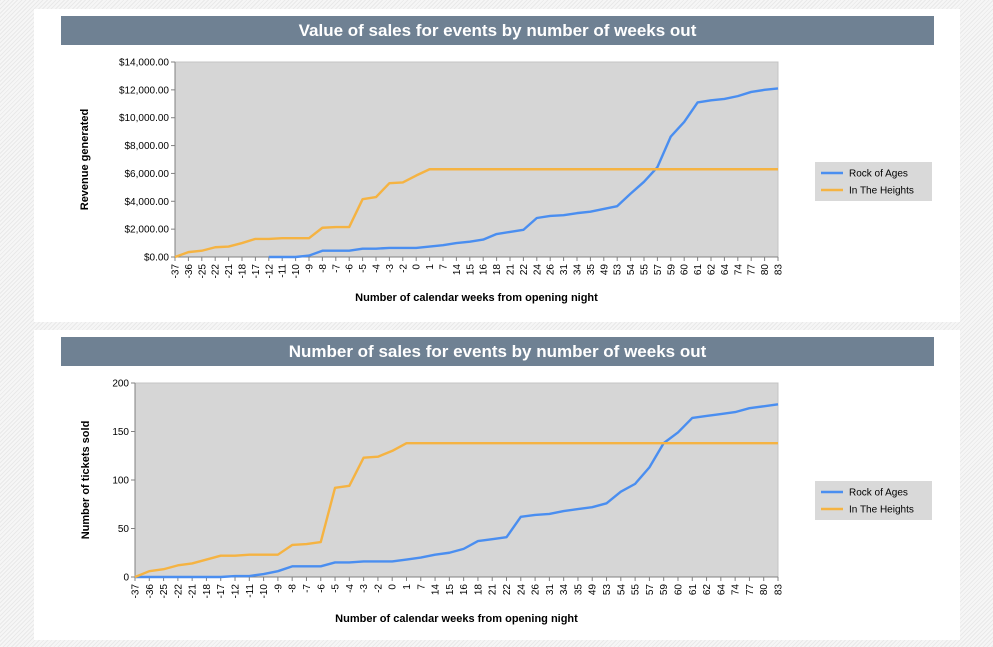  I want to click on y-tick-label: $4,000.00, so click(147, 202).